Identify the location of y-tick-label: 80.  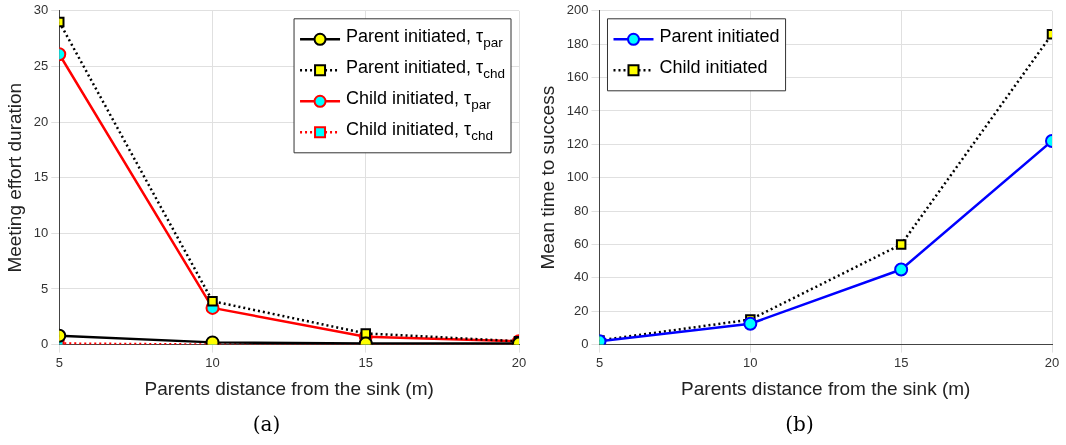
(581, 210).